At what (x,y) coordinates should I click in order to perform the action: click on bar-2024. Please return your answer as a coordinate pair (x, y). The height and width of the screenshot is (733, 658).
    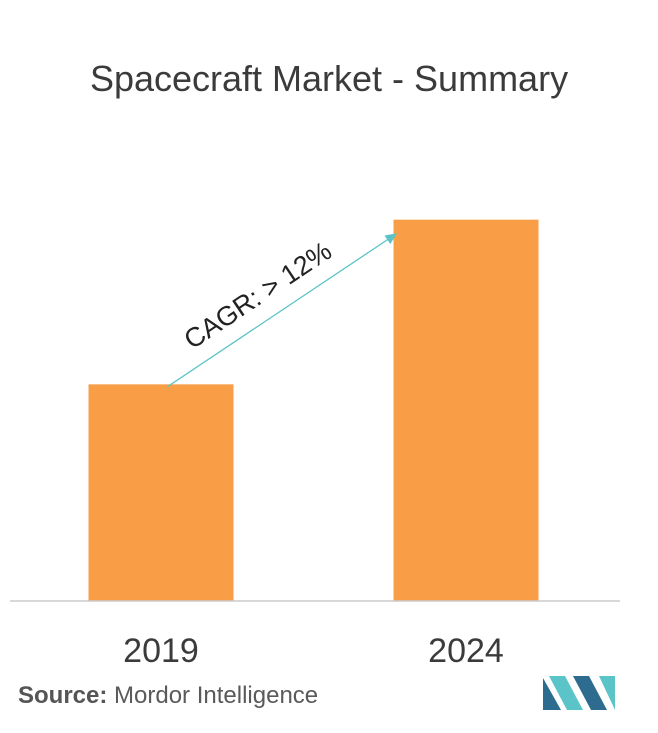
    Looking at the image, I should click on (466, 410).